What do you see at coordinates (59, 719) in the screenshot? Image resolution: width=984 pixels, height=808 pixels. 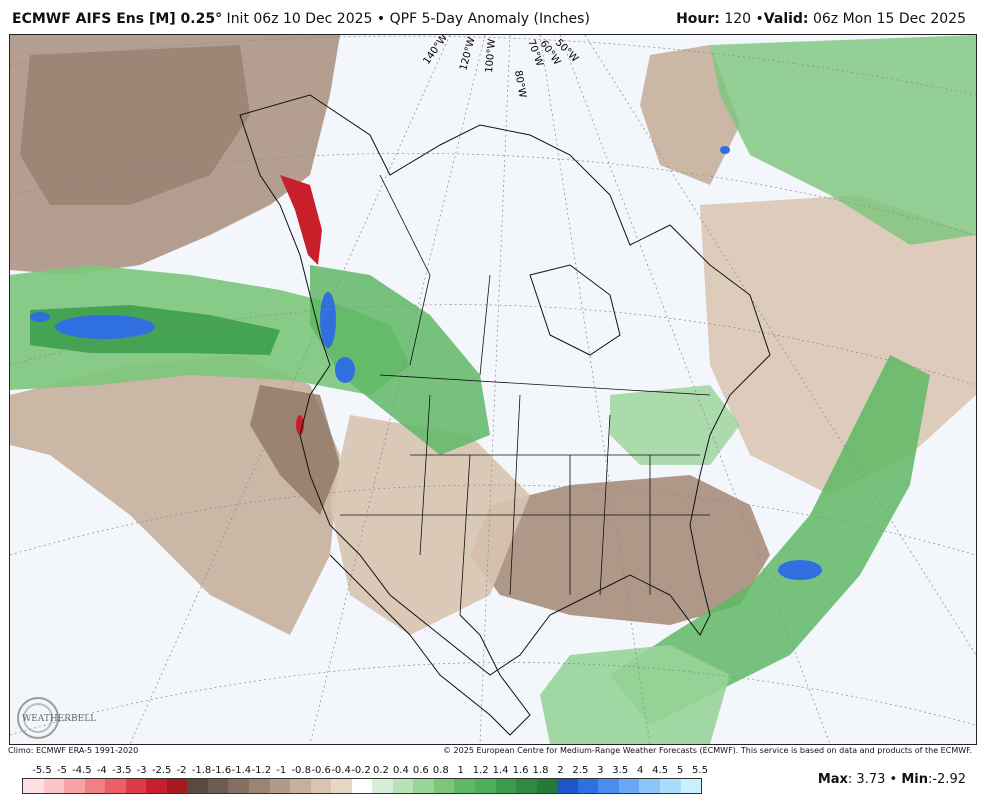 I see `svg-text: WEATHERBELL` at bounding box center [59, 719].